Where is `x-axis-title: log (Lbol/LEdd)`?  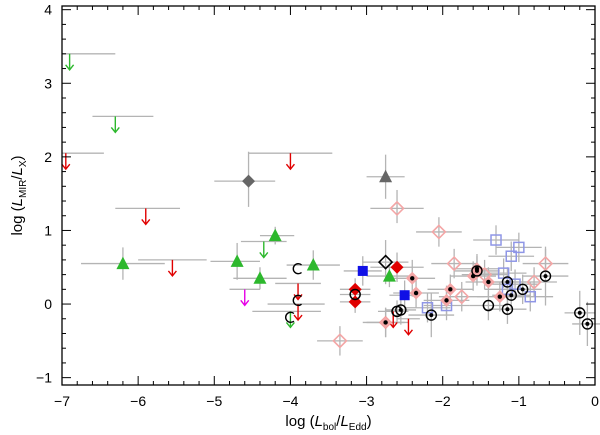
x-axis-title: log (Lbol/LEdd) is located at coordinates (328, 423).